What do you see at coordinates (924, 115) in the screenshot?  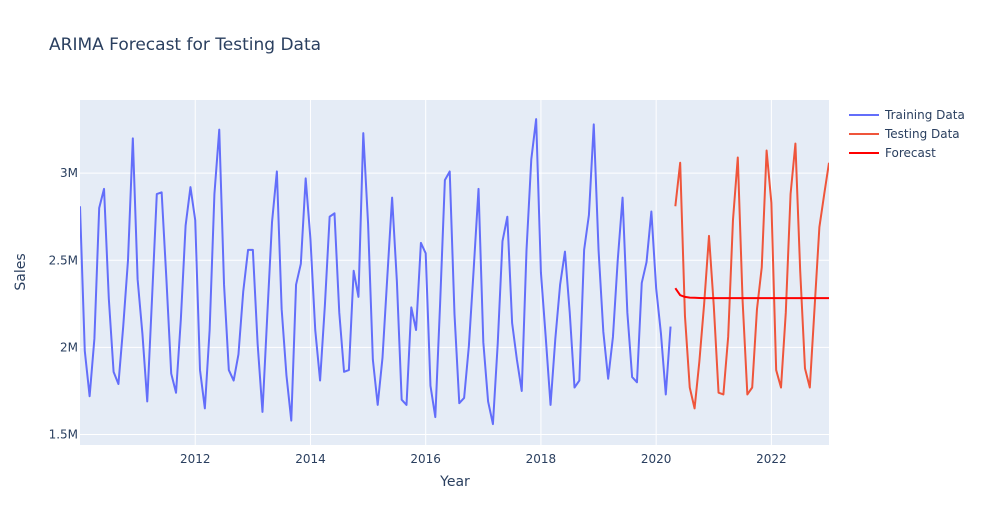 I see `legend-label: Training Data` at bounding box center [924, 115].